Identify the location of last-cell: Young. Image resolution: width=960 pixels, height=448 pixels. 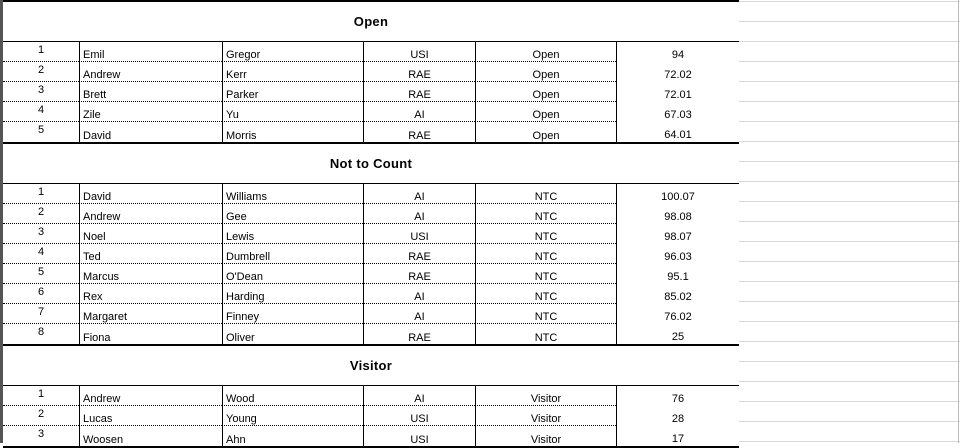
(292, 416).